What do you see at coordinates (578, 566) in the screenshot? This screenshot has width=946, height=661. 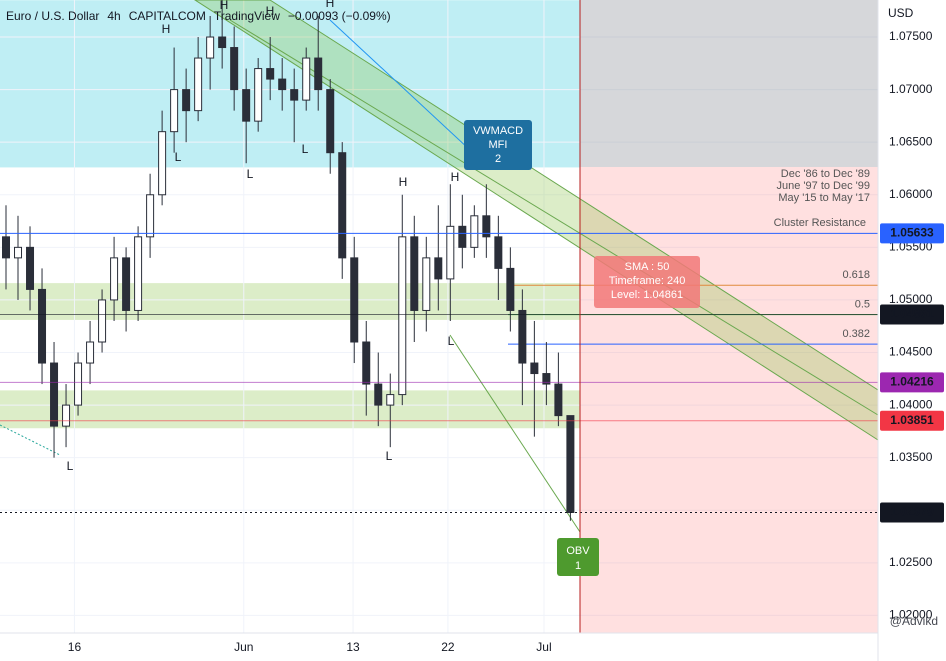 I see `callout-text: 1` at bounding box center [578, 566].